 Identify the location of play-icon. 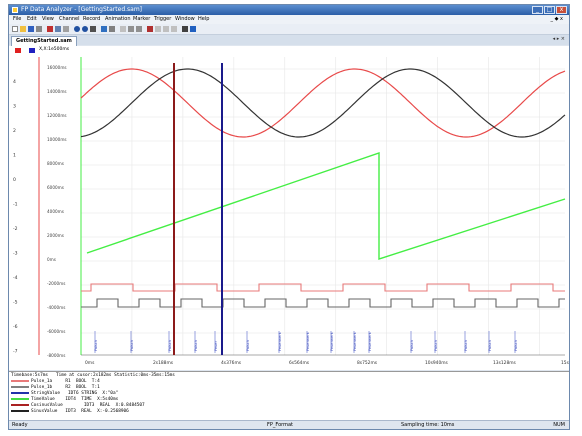
(166, 29).